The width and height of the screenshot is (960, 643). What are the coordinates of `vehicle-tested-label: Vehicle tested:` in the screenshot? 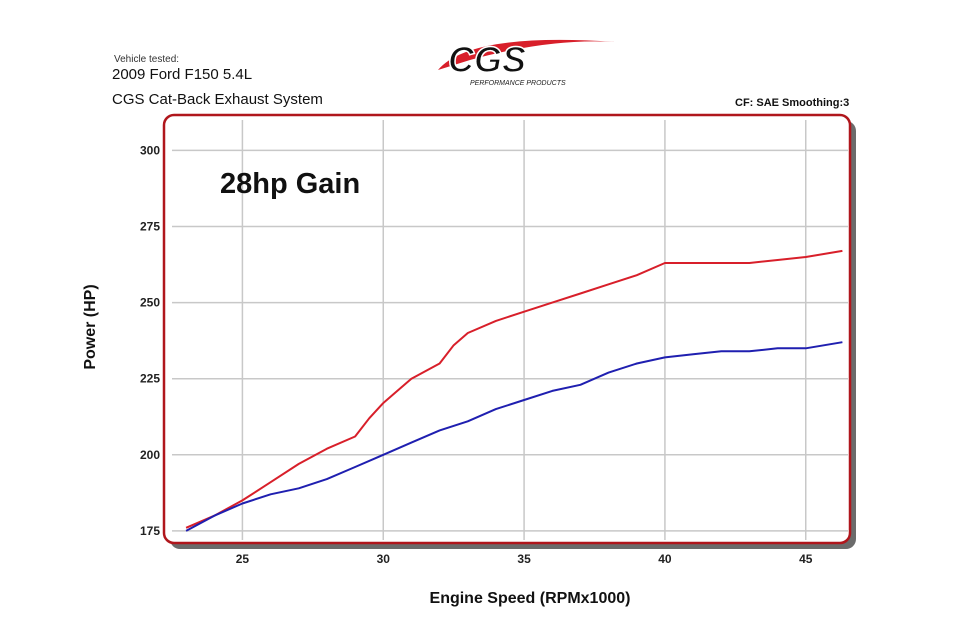 It's located at (147, 59).